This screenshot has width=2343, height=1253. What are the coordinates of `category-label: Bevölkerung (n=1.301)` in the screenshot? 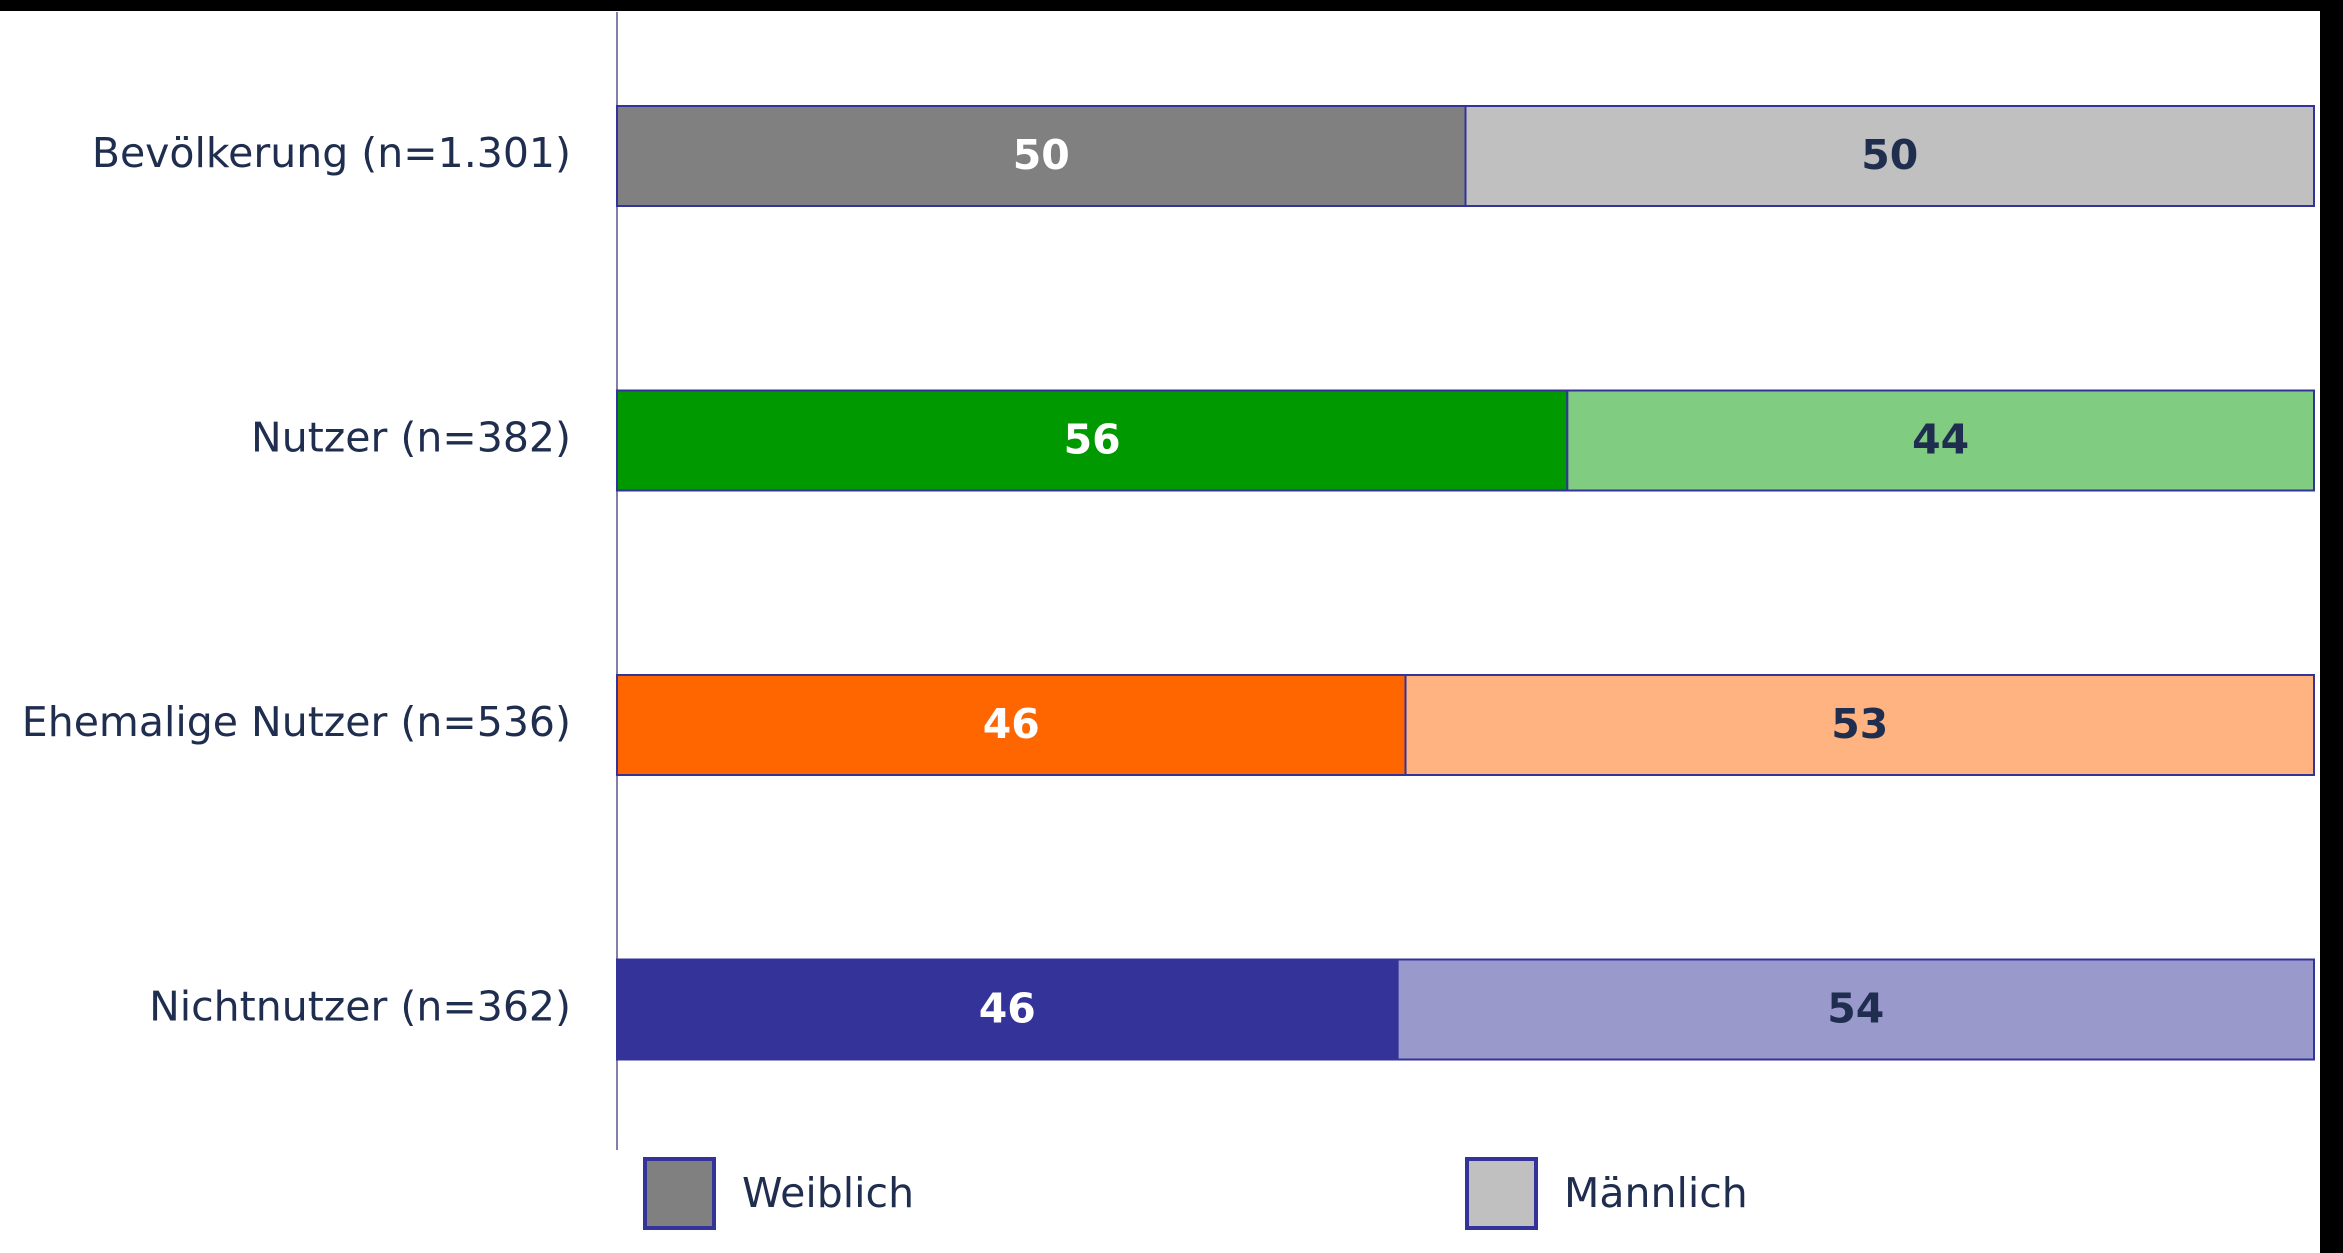 It's located at (331, 153).